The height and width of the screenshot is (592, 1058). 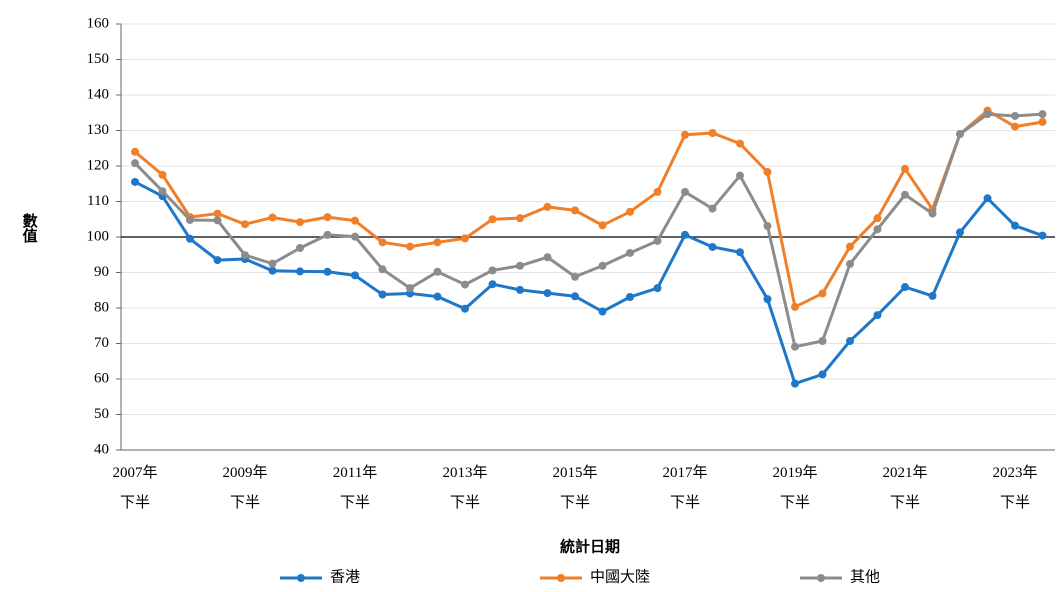 What do you see at coordinates (620, 576) in the screenshot?
I see `legend-label: 中國大陸` at bounding box center [620, 576].